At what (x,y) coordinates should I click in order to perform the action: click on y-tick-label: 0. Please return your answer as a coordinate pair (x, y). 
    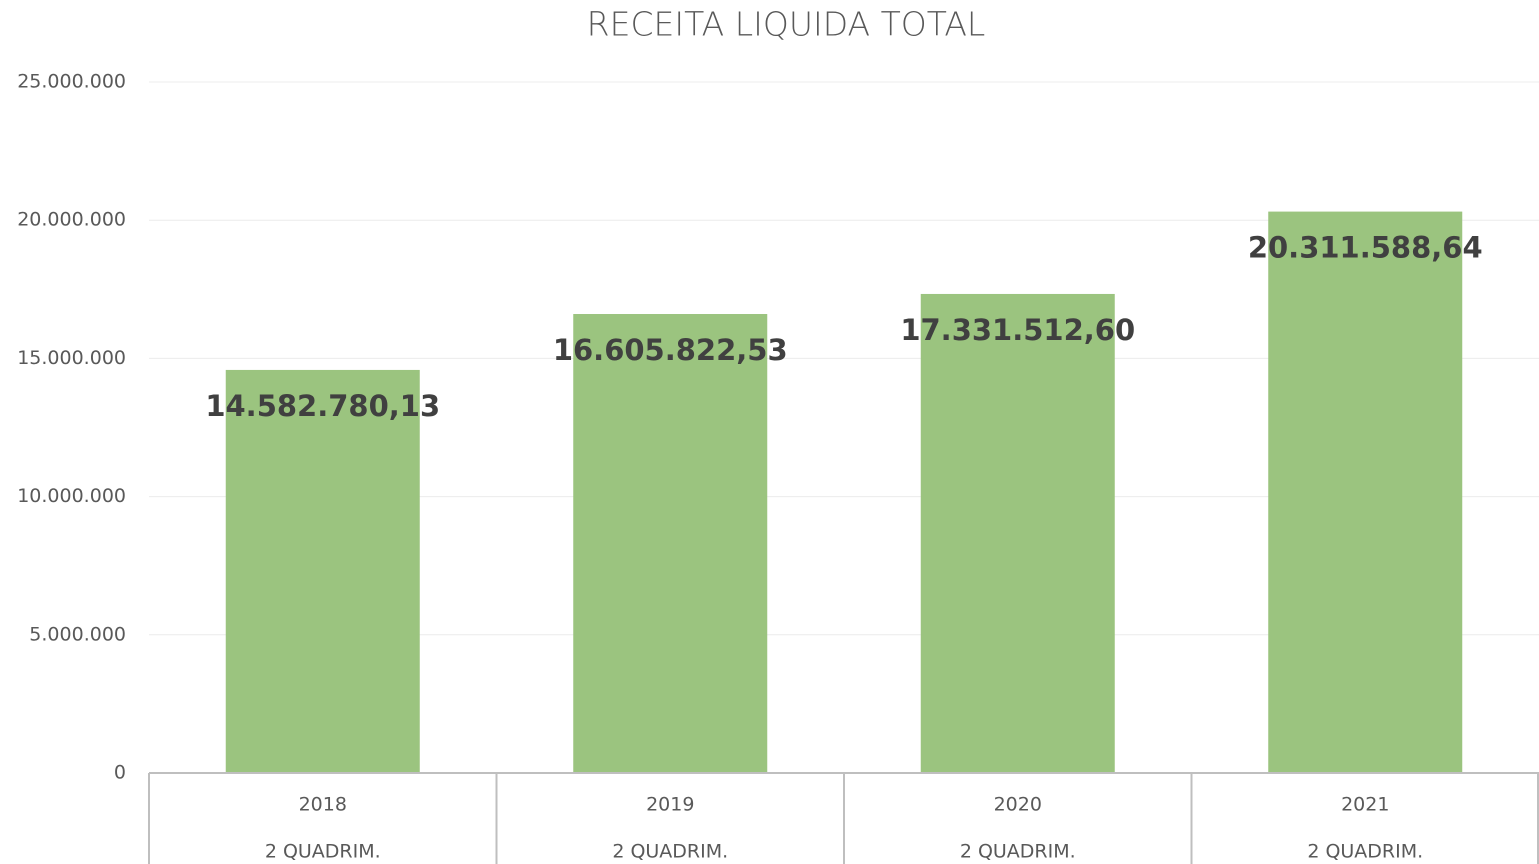
    Looking at the image, I should click on (120, 773).